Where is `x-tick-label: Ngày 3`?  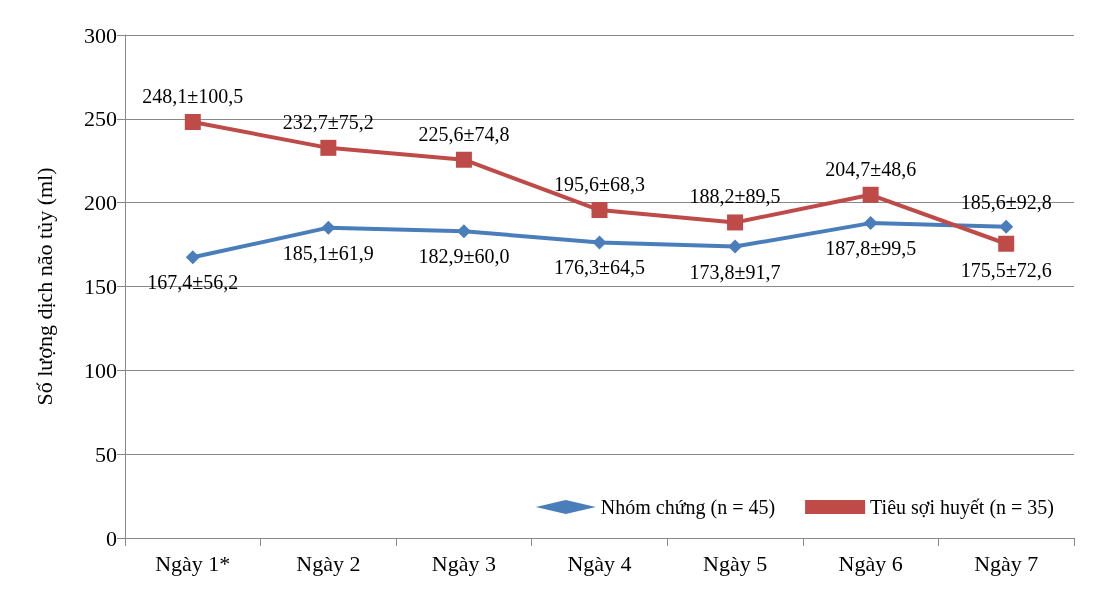 x-tick-label: Ngày 3 is located at coordinates (464, 563).